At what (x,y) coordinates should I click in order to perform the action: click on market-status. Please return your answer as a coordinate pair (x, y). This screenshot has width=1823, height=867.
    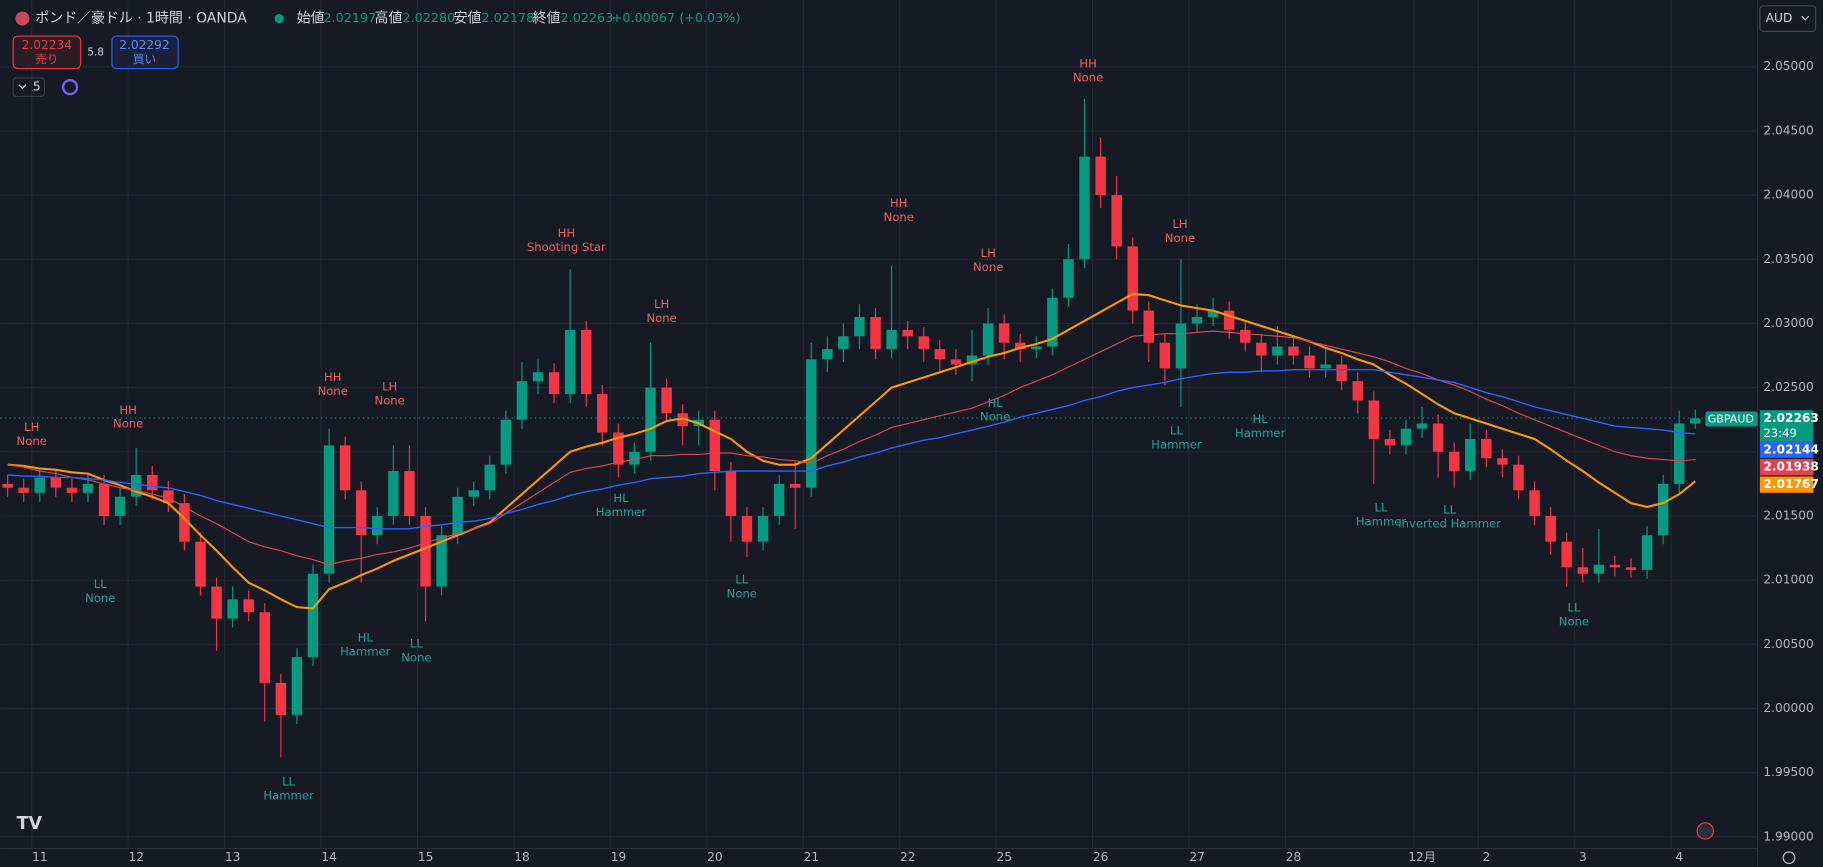
    Looking at the image, I should click on (279, 18).